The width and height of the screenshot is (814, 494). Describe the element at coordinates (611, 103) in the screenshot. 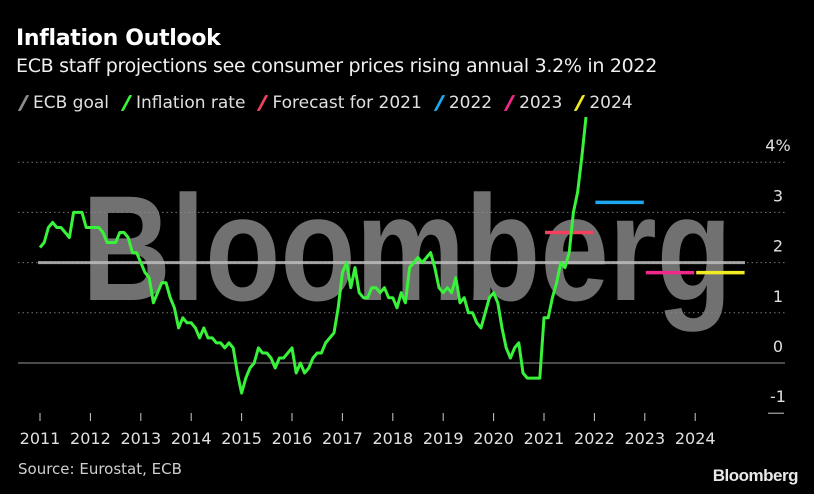

I see `legend-label: 2024` at that location.